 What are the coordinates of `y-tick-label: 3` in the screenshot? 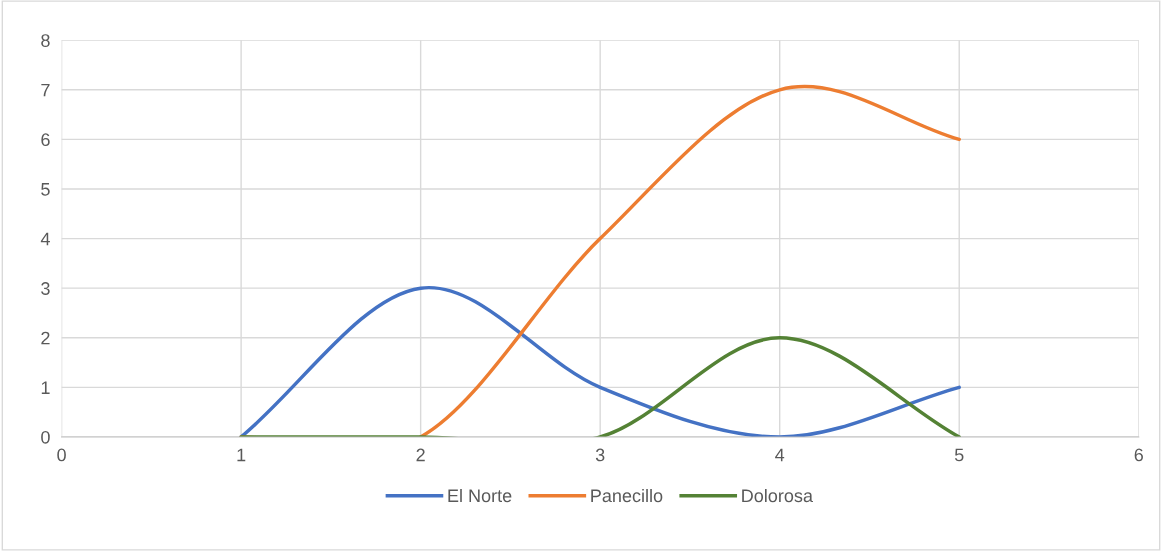 It's located at (45, 288).